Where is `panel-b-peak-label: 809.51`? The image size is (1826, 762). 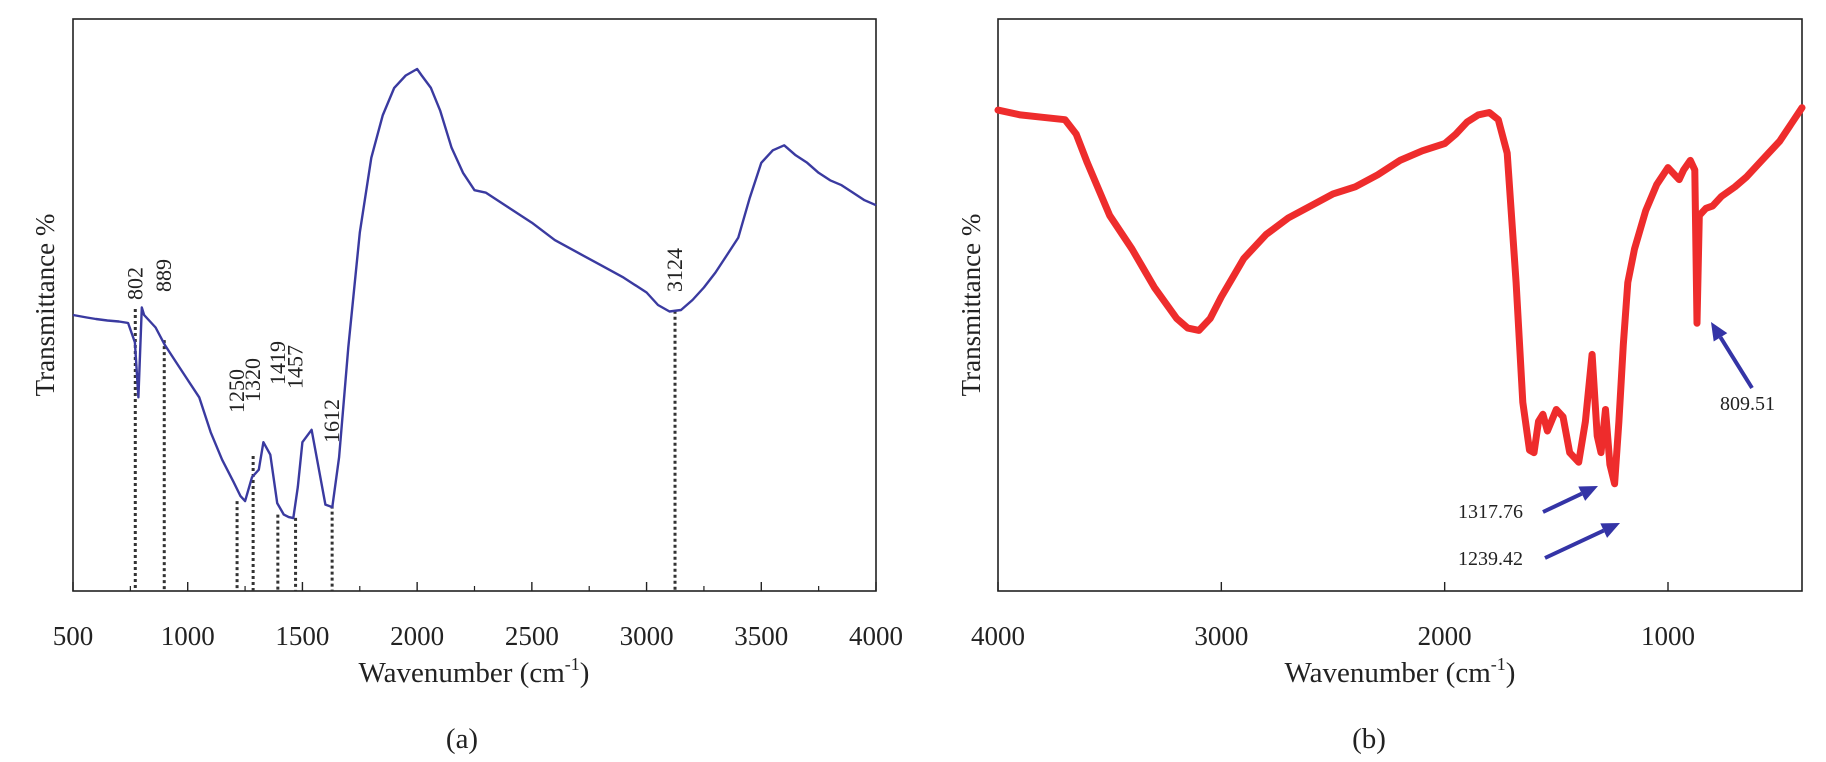 panel-b-peak-label: 809.51 is located at coordinates (1747, 404).